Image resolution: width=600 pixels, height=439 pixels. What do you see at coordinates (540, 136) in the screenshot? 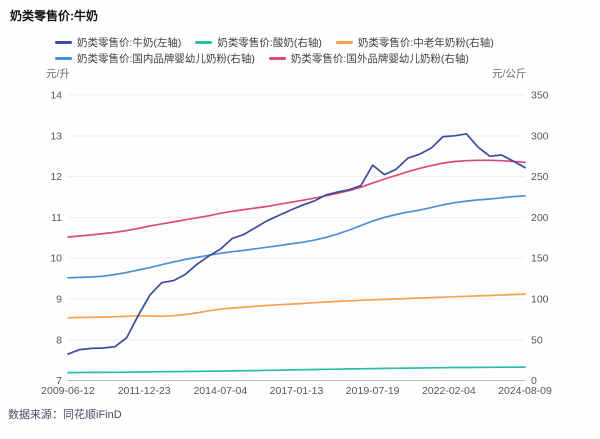
I see `right-axis-tick-label: 300` at bounding box center [540, 136].